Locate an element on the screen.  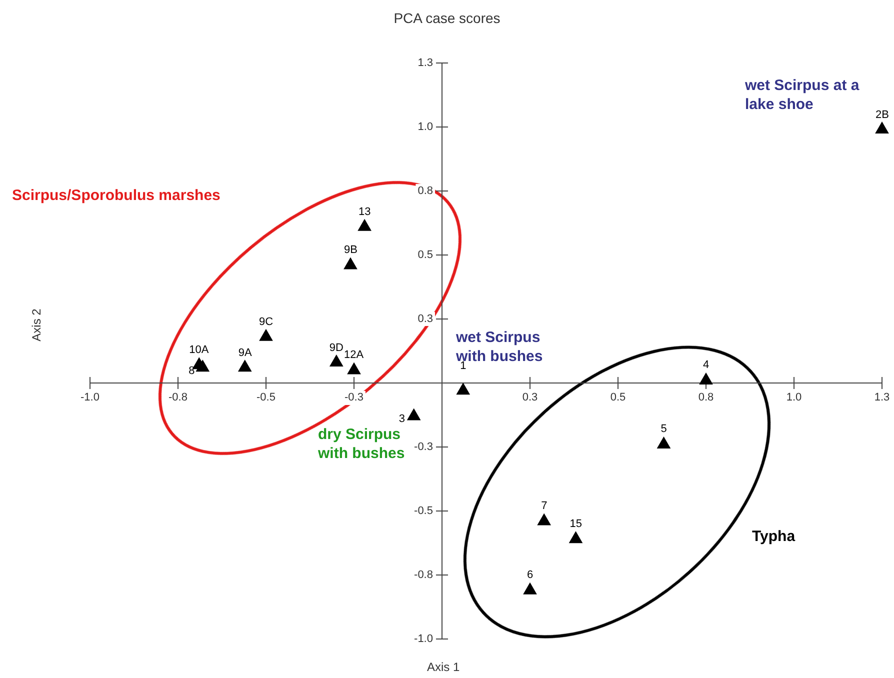
annotation: 9B is located at coordinates (351, 250).